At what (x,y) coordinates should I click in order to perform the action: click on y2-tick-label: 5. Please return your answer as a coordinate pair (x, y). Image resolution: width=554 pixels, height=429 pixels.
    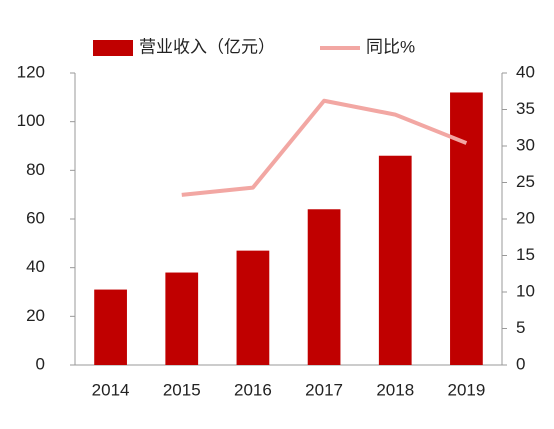
    Looking at the image, I should click on (520, 327).